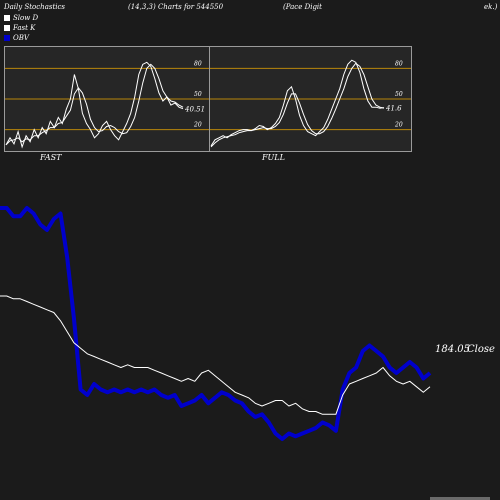 The width and height of the screenshot is (500, 500). Describe the element at coordinates (26, 18) in the screenshot. I see `legend-label-slow-d: Slow D` at that location.